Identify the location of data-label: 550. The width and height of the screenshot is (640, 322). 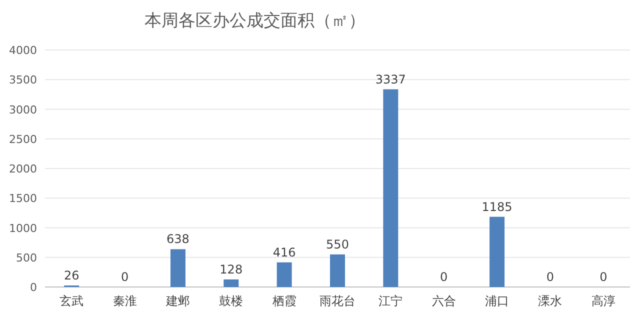
(337, 244).